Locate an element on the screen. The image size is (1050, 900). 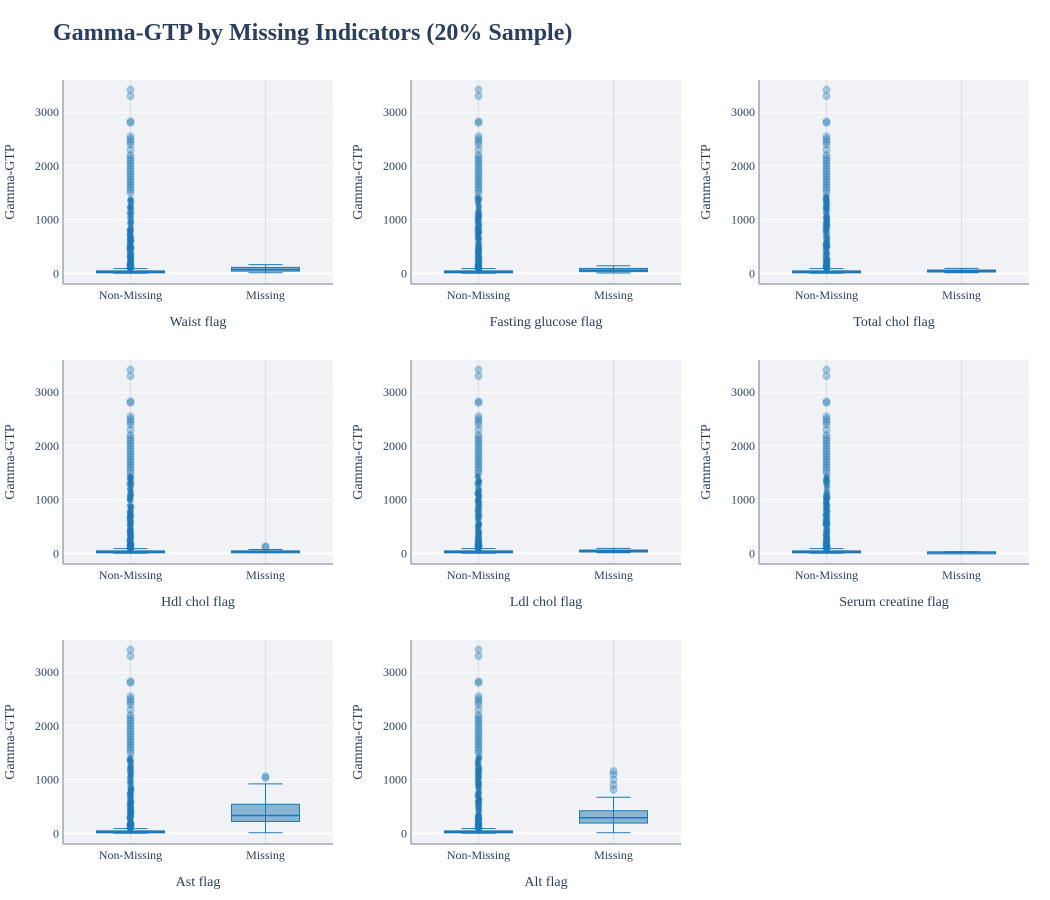
y-tick-label: 2000 is located at coordinates (743, 446).